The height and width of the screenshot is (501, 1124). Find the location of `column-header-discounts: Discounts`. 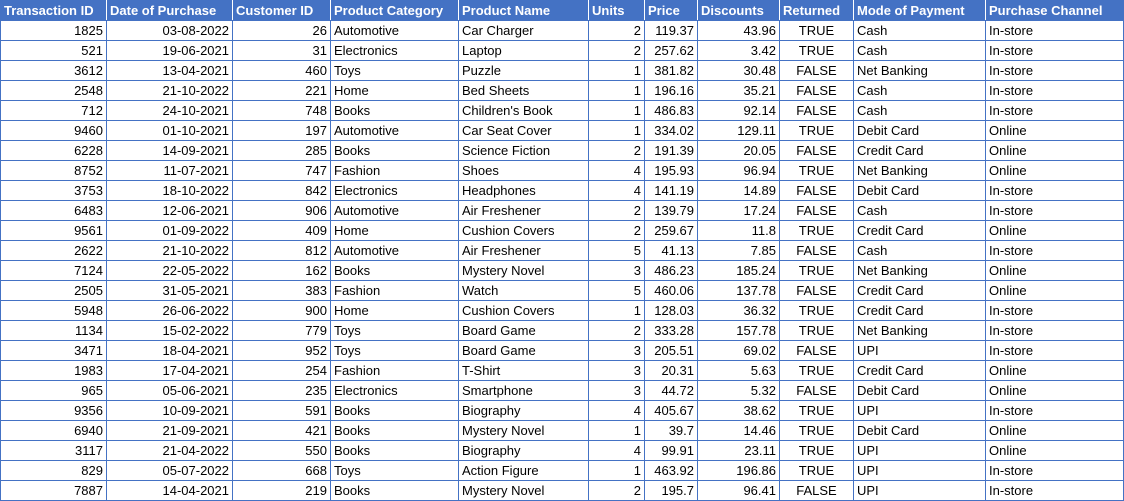

column-header-discounts: Discounts is located at coordinates (738, 10).